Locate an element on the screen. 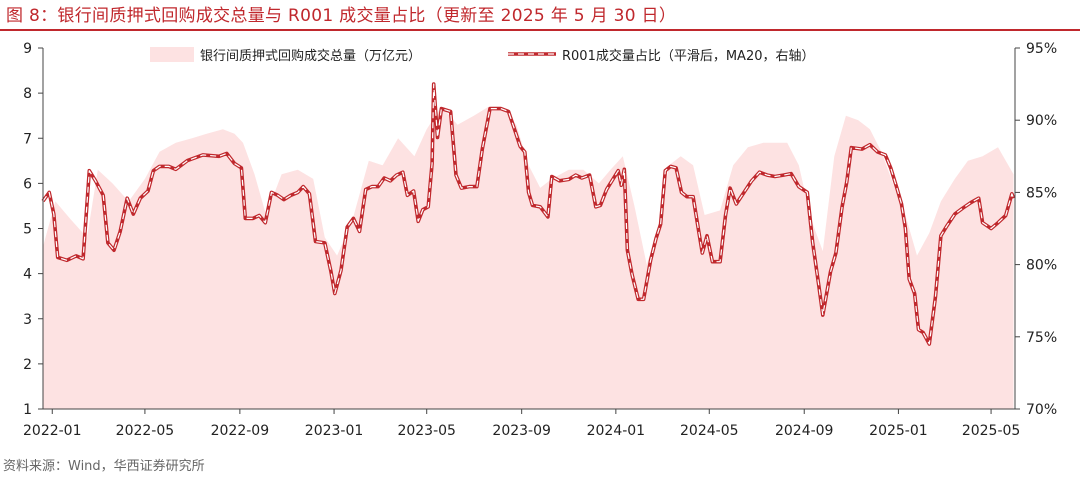 The width and height of the screenshot is (1080, 478). right-axis: 70% 75% 80% 85% 90% 95% is located at coordinates (1036, 229).